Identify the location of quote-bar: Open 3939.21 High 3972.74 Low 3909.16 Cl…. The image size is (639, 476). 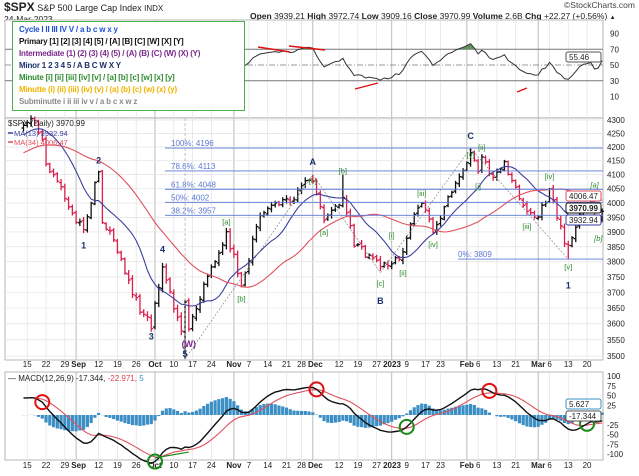
(433, 16).